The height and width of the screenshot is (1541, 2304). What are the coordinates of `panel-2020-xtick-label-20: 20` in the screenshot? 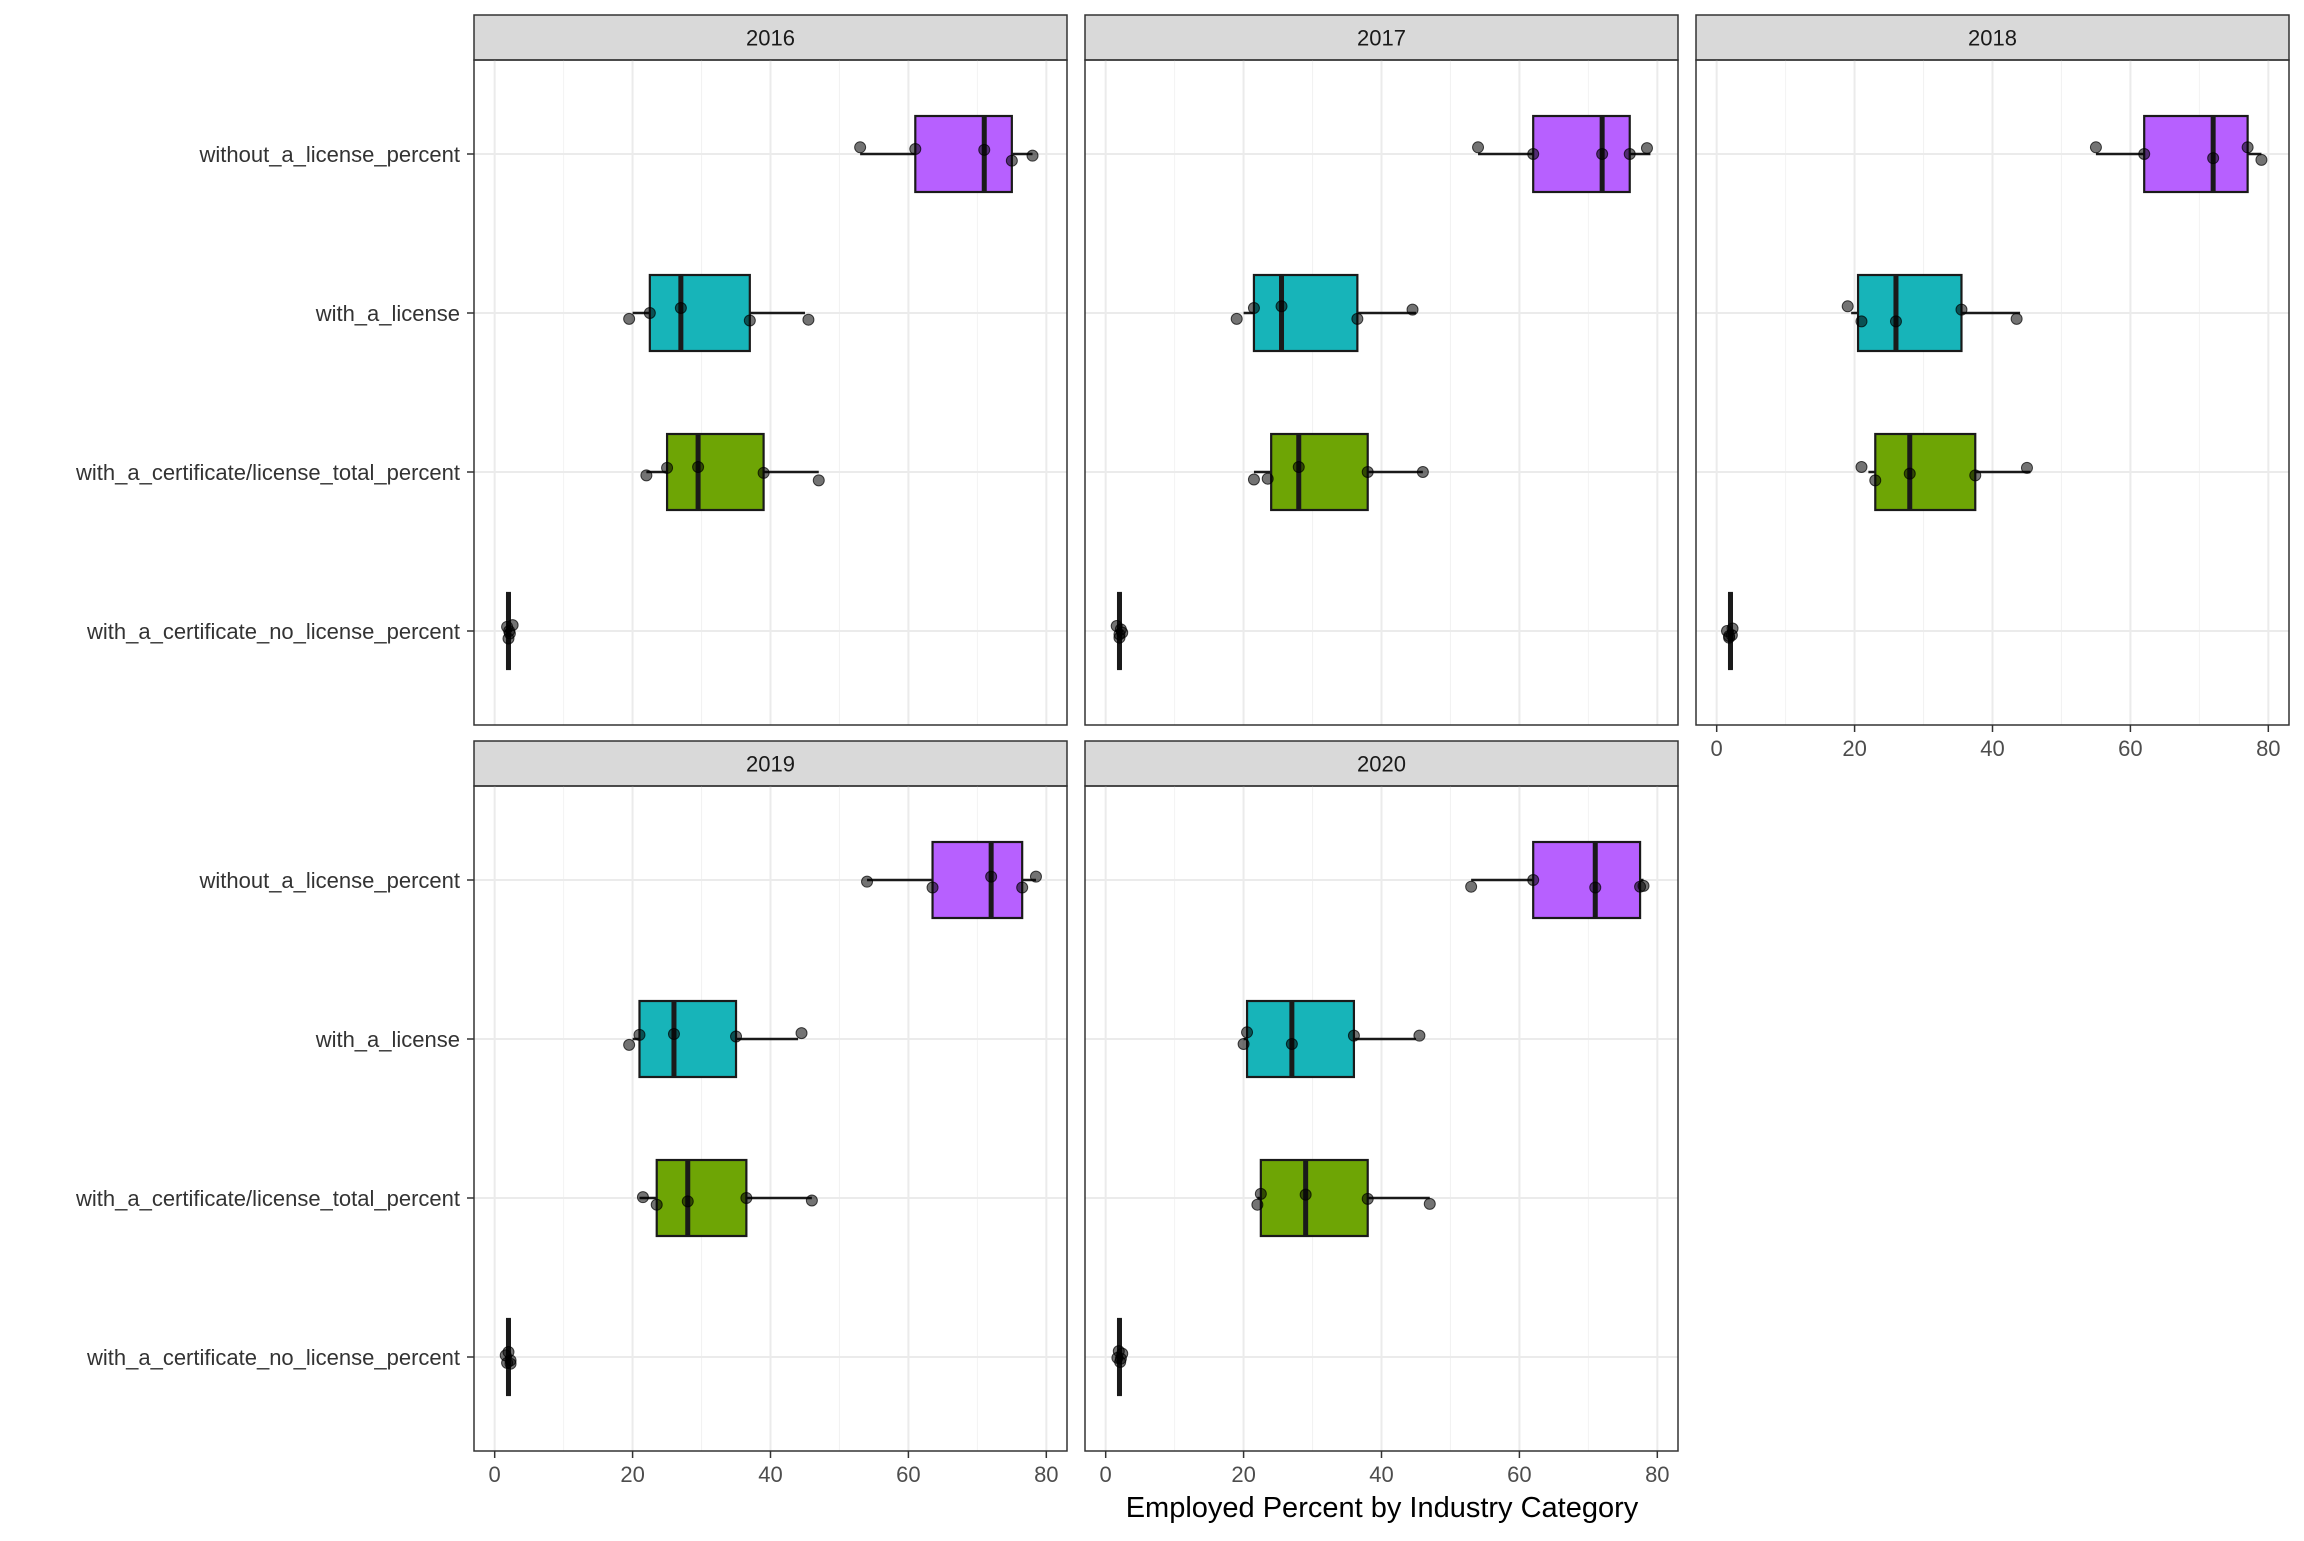 It's located at (1243, 1474).